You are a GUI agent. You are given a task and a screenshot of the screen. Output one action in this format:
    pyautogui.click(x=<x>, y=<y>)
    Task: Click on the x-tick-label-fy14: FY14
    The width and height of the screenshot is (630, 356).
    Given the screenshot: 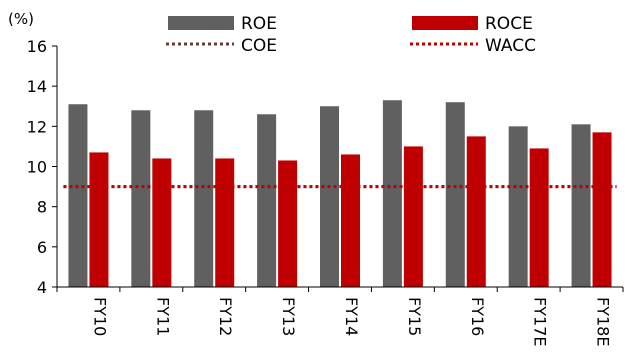 What is the action you would take?
    pyautogui.click(x=351, y=316)
    